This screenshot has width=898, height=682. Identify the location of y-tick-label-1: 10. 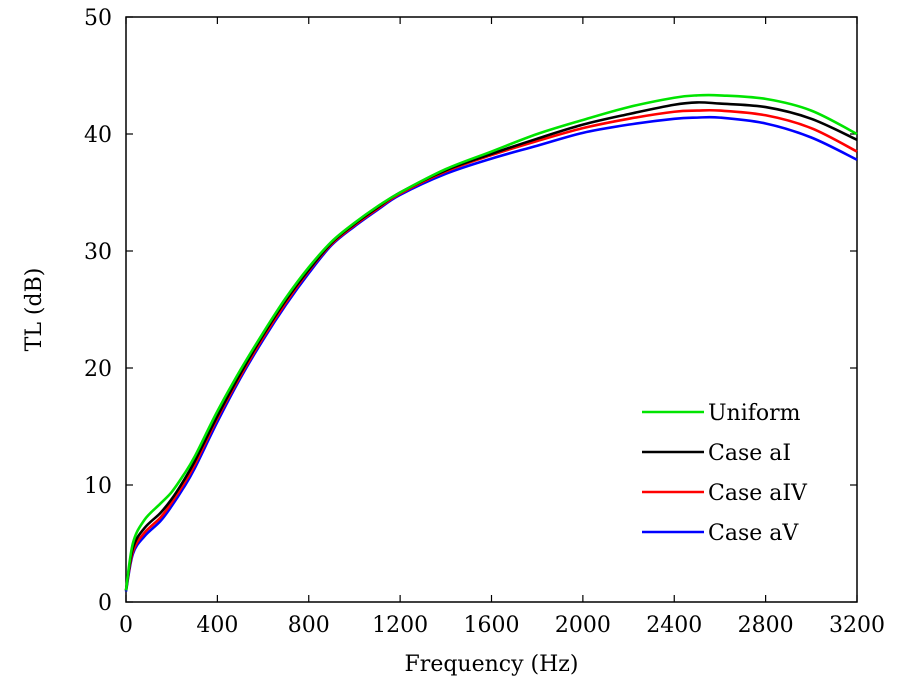
(98, 486).